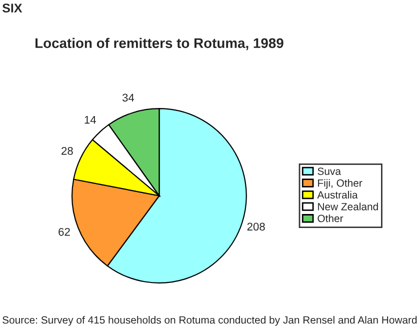 The width and height of the screenshot is (419, 329). Describe the element at coordinates (340, 184) in the screenshot. I see `legend-label: Fiji, Other` at that location.